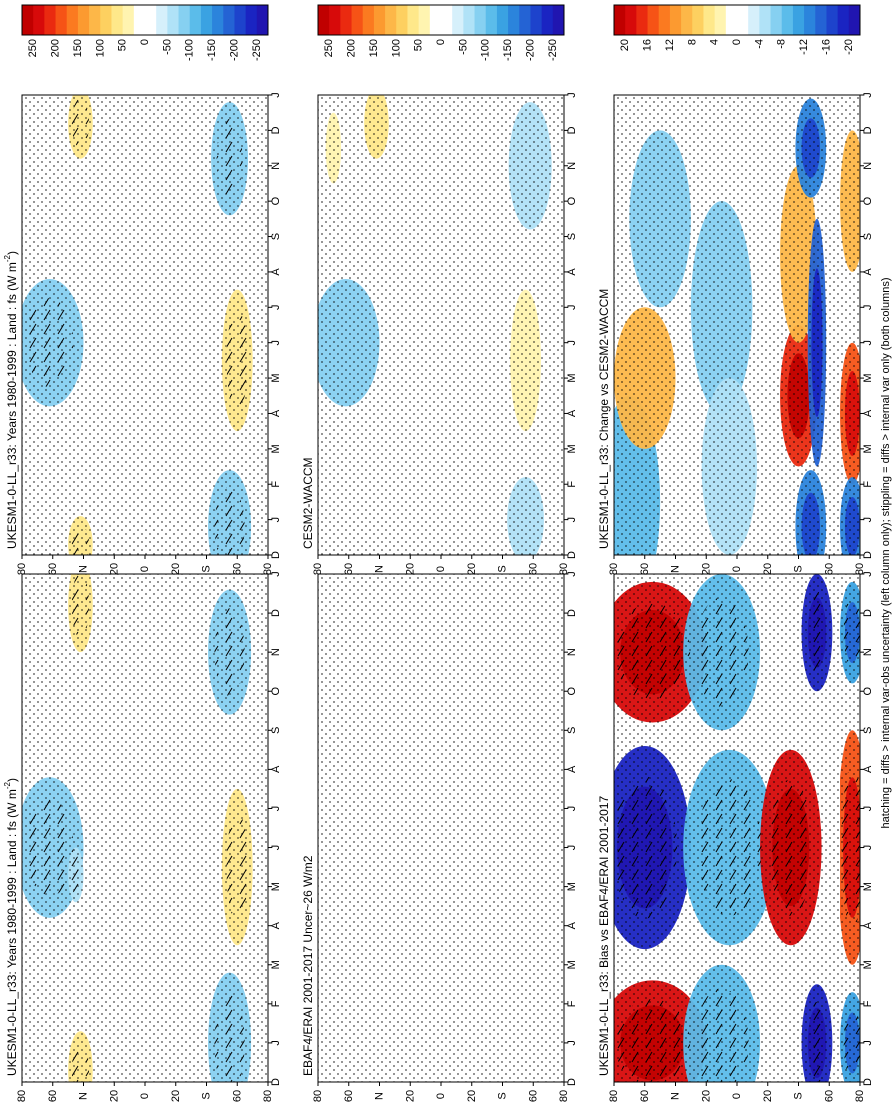 The height and width of the screenshot is (1105, 895). I want to click on field-layer, so click(737, 325).